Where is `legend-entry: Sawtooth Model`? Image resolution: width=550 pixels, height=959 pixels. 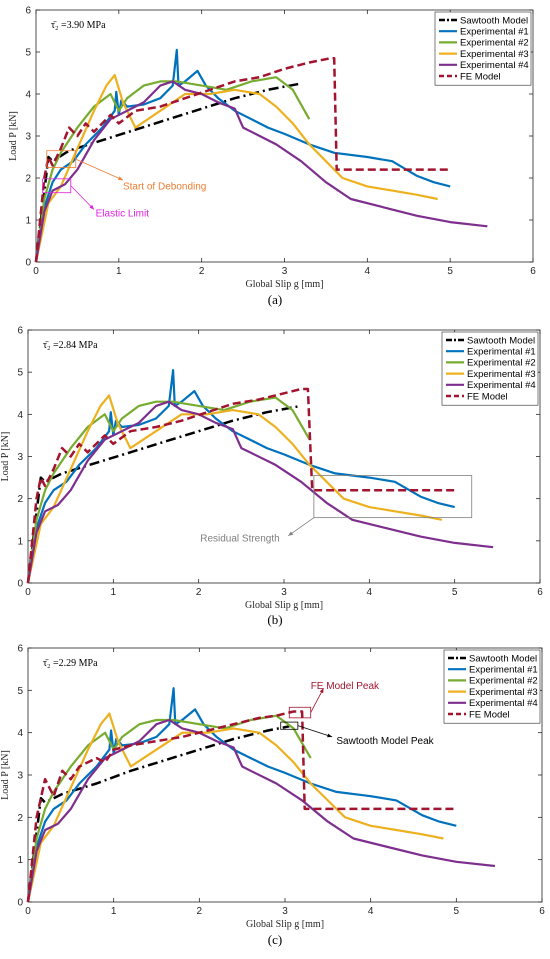
legend-entry: Sawtooth Model is located at coordinates (494, 20).